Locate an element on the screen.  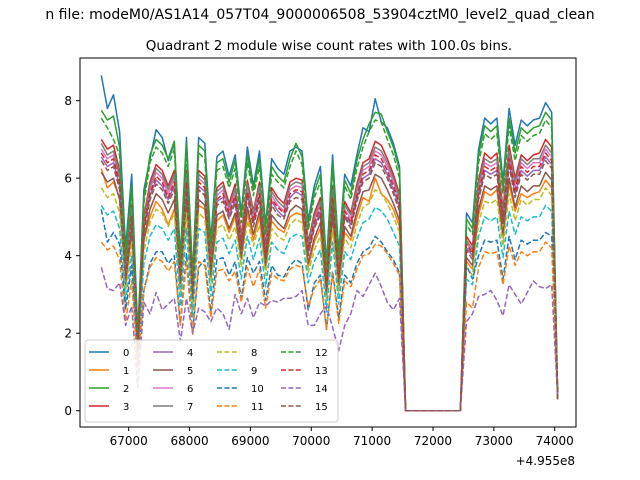
y-tick-label: 0 is located at coordinates (68, 411).